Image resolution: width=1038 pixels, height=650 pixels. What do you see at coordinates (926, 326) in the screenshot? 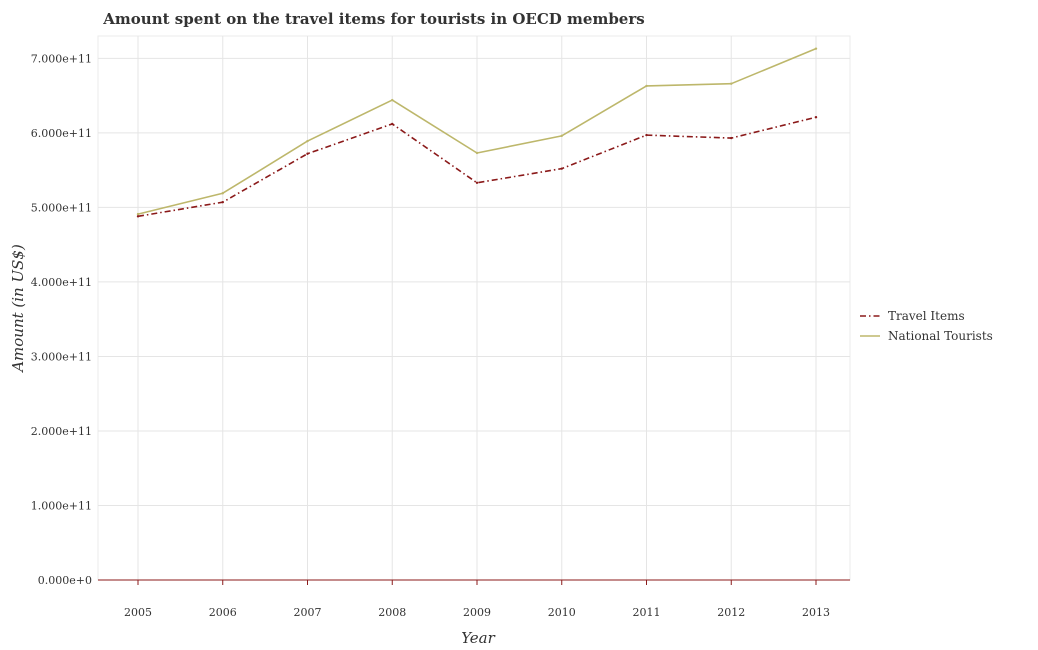
I see `legend: Travel Items National Tourists` at bounding box center [926, 326].